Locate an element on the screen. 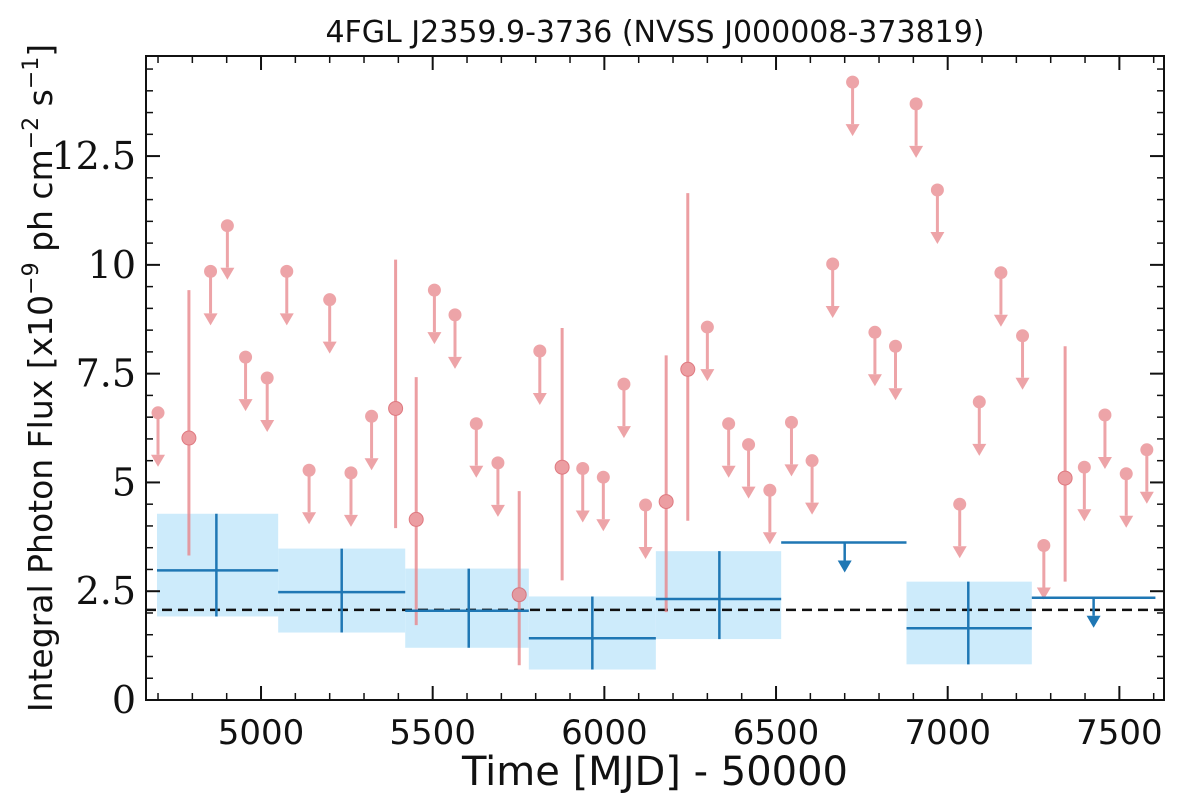 Image resolution: width=1200 pixels, height=800 pixels. y-tick-label: 0 is located at coordinates (124, 700).